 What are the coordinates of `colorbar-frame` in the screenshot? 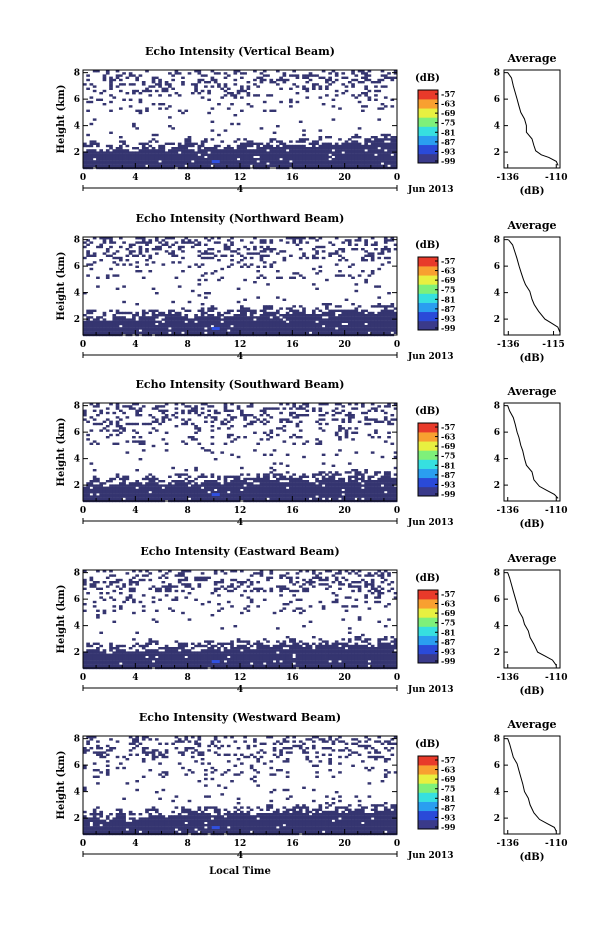 It's located at (428, 293).